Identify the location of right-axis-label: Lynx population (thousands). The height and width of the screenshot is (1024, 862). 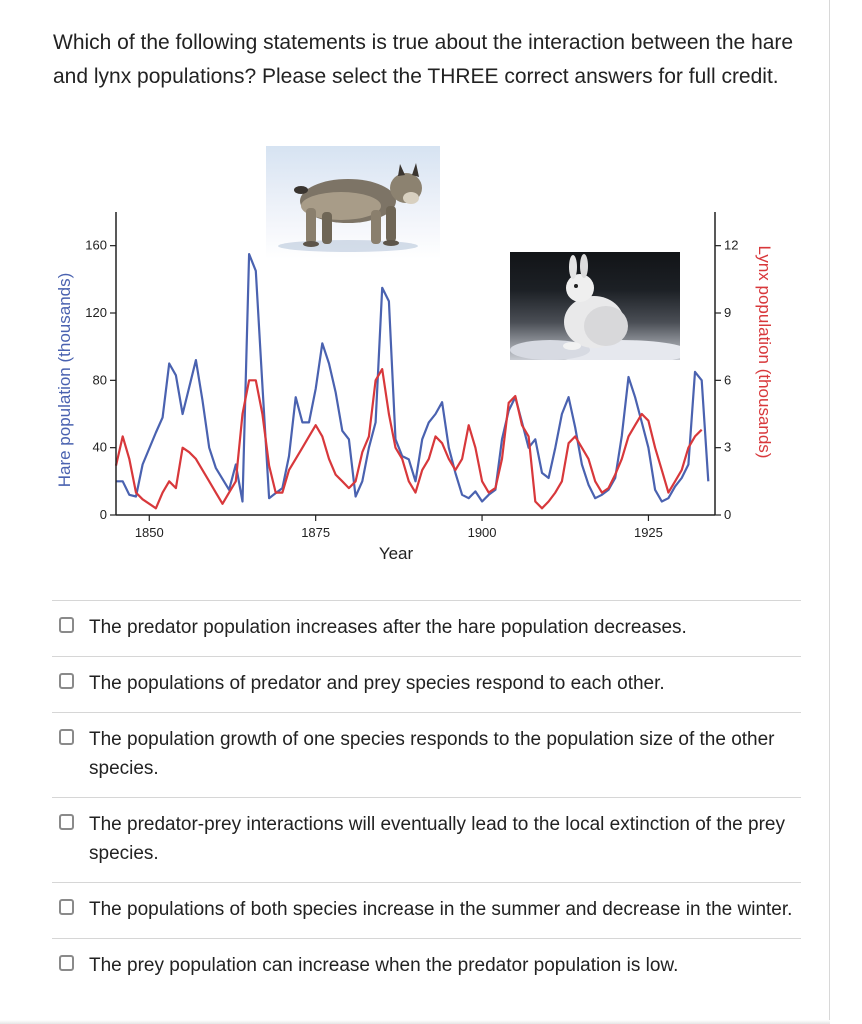
(764, 352).